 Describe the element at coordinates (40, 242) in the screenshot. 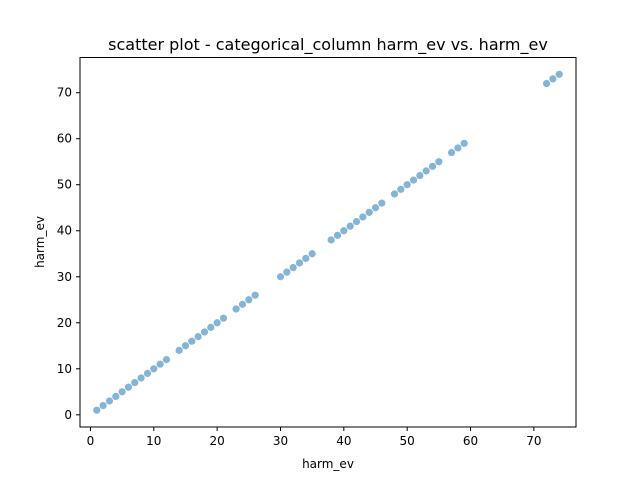

I see `y-axis-label: harm_ev` at that location.